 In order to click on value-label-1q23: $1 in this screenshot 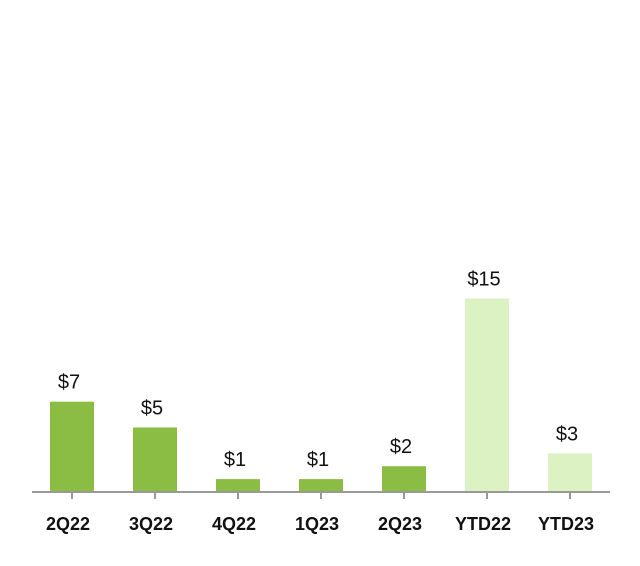, I will do `click(318, 460)`.